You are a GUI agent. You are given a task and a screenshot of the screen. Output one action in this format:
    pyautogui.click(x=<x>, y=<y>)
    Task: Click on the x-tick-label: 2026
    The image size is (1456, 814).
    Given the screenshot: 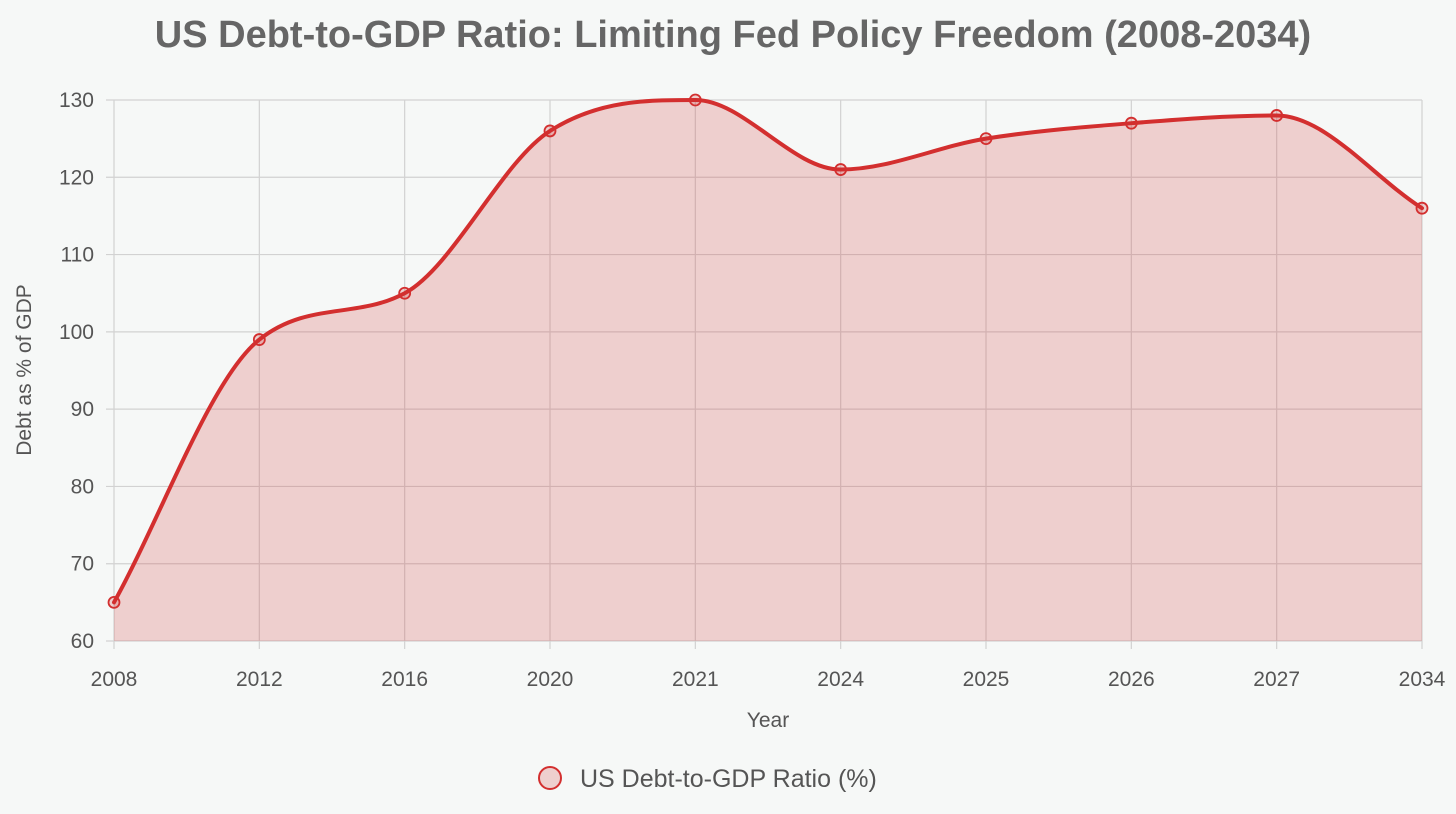 What is the action you would take?
    pyautogui.click(x=1131, y=679)
    